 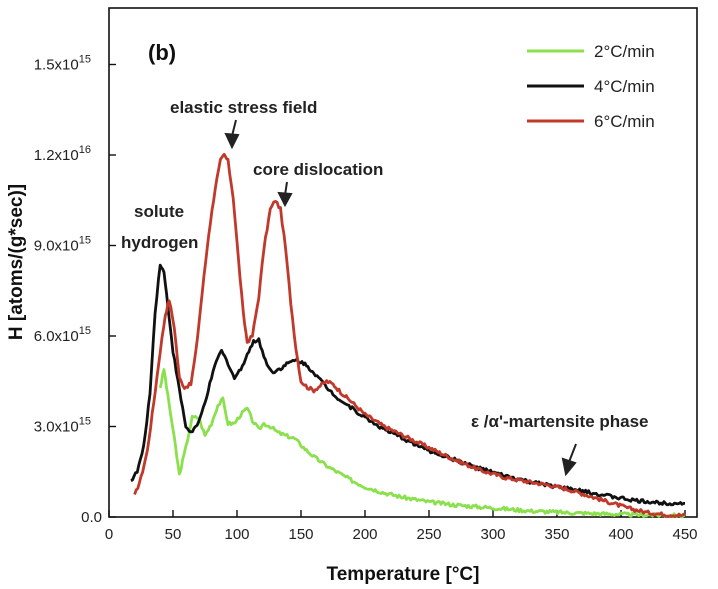 What do you see at coordinates (109, 534) in the screenshot?
I see `x-tick-label: 0` at bounding box center [109, 534].